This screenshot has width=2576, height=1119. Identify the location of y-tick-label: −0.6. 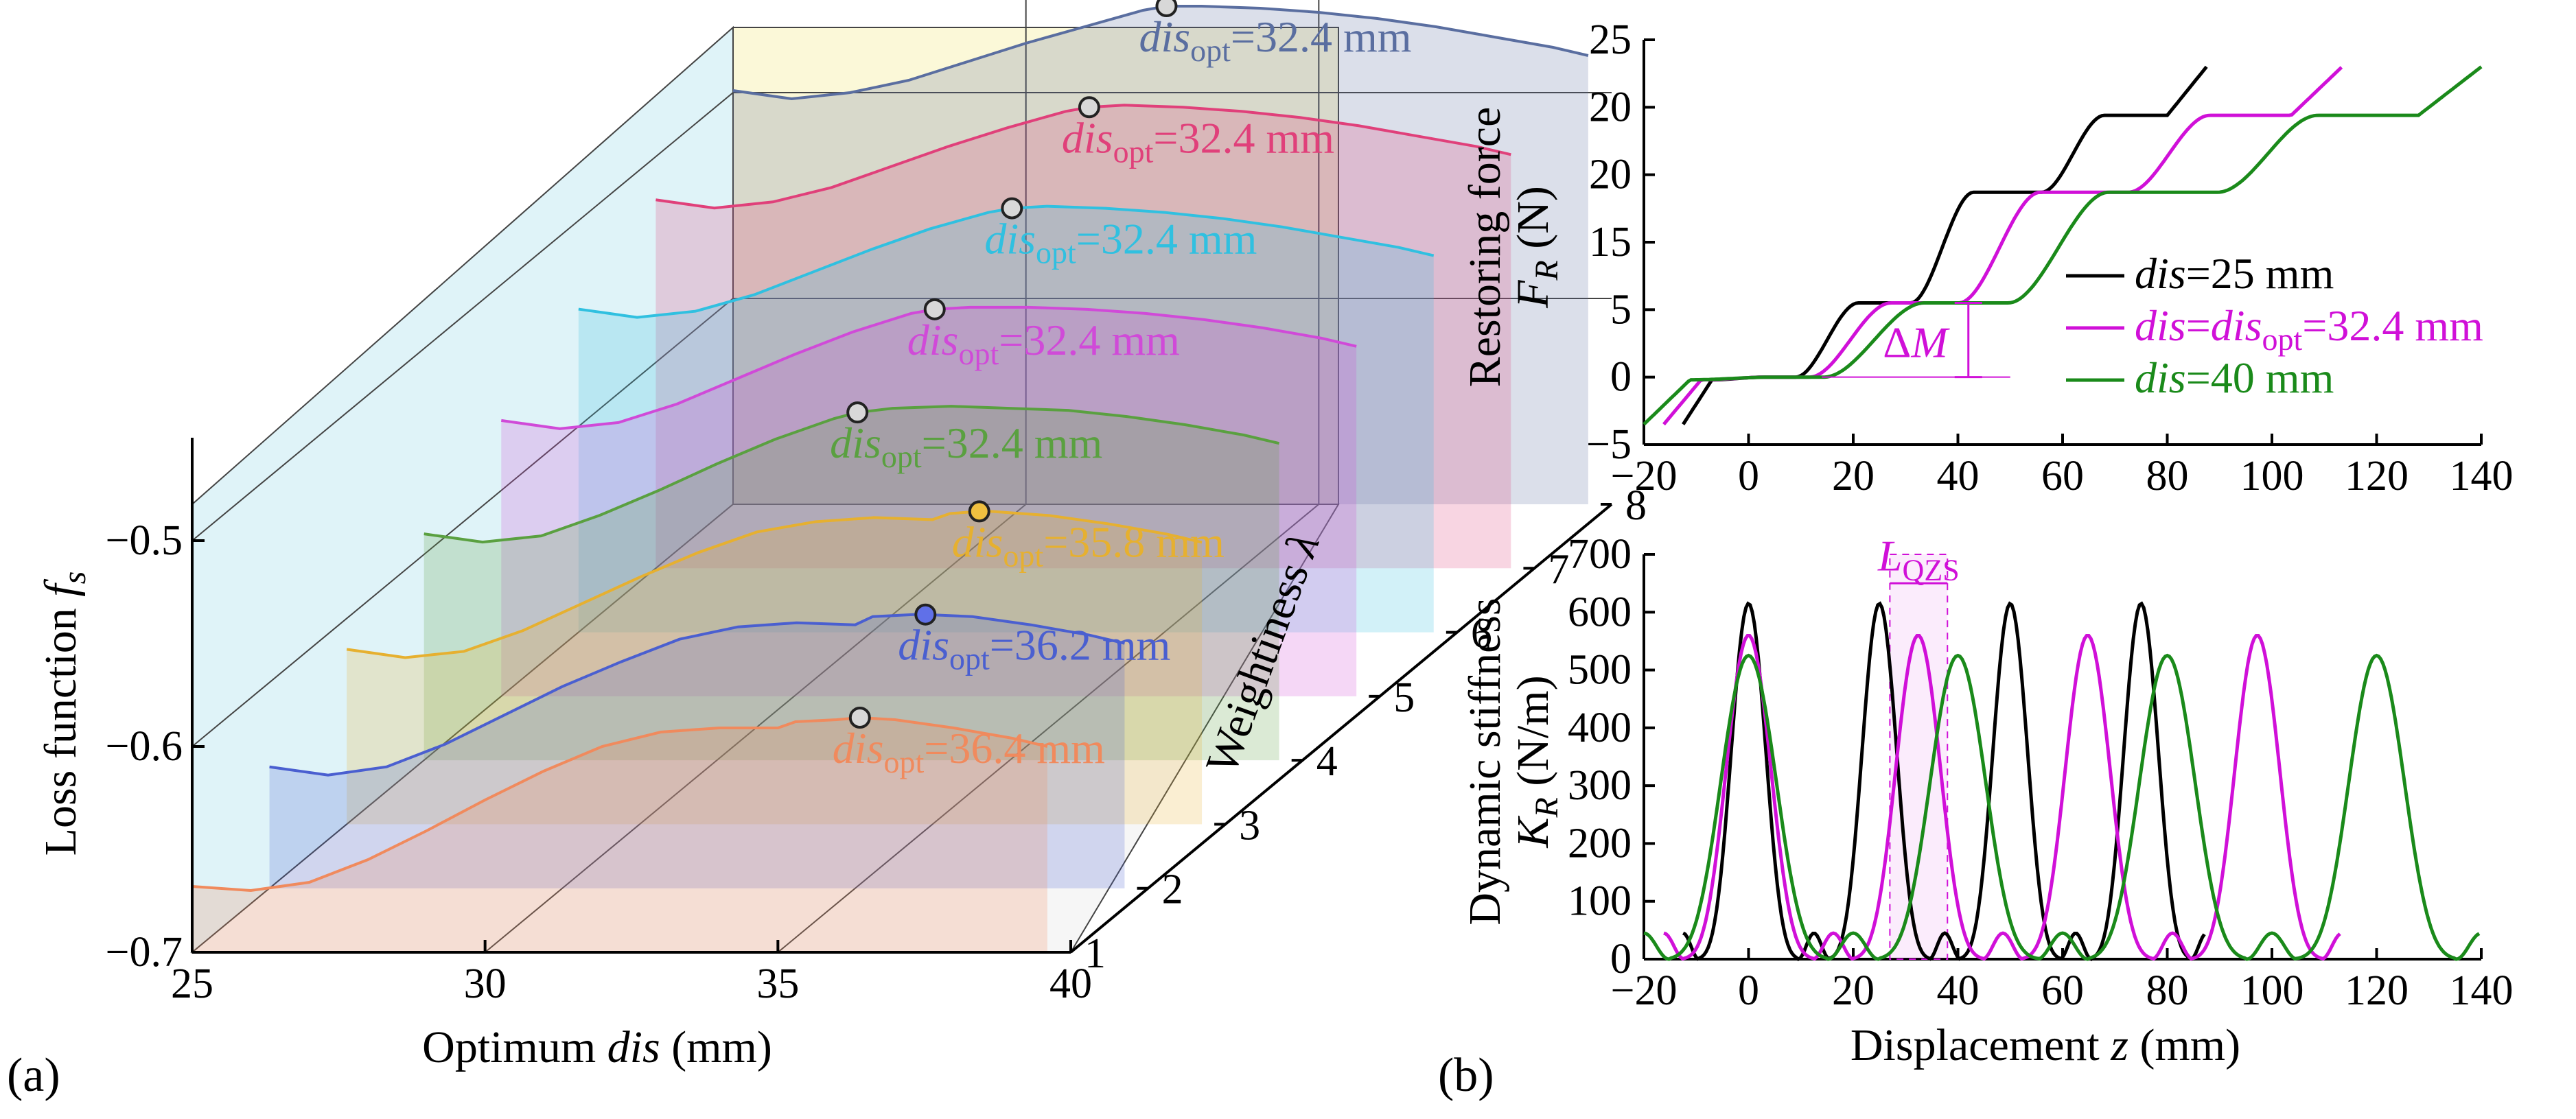
(144, 746).